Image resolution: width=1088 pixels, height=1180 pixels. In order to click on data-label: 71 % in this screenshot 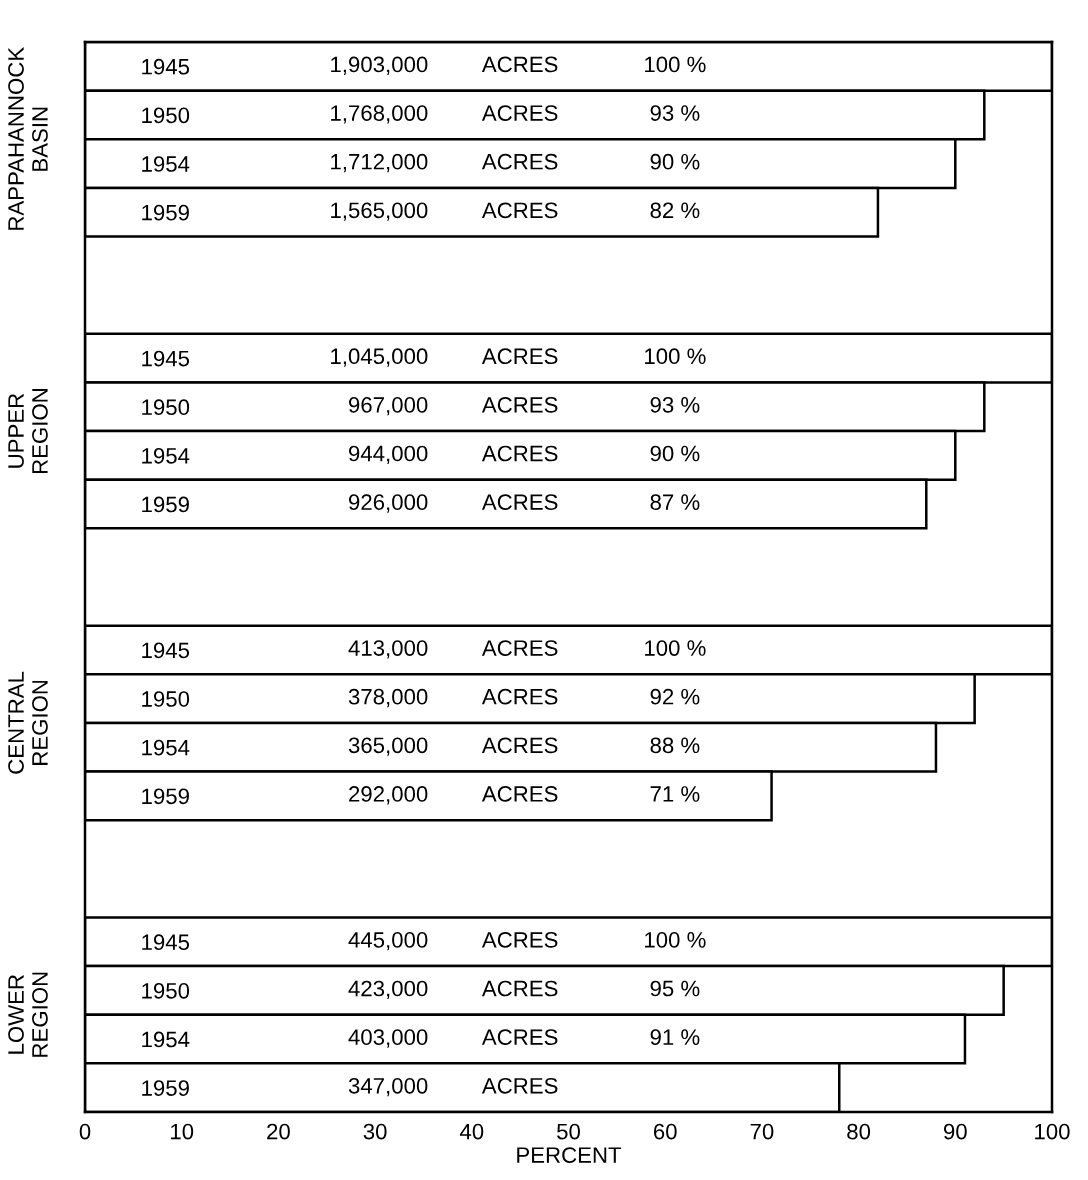, I will do `click(675, 794)`.